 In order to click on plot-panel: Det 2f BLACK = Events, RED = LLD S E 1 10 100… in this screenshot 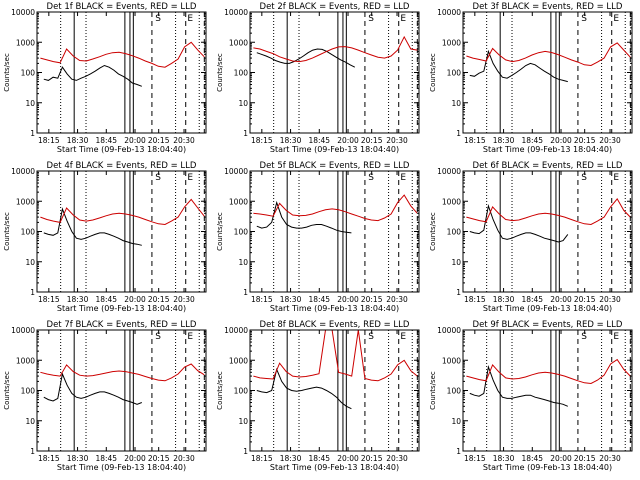, I will do `click(318, 78)`.